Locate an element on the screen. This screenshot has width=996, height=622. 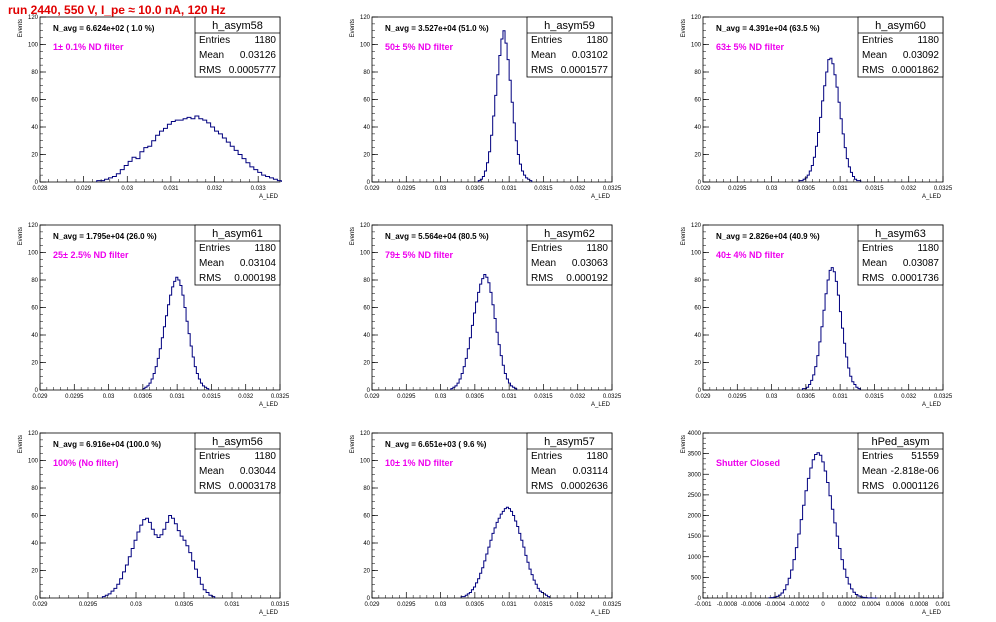
filter-note: 1± 0.1% ND filter is located at coordinates (88, 47).